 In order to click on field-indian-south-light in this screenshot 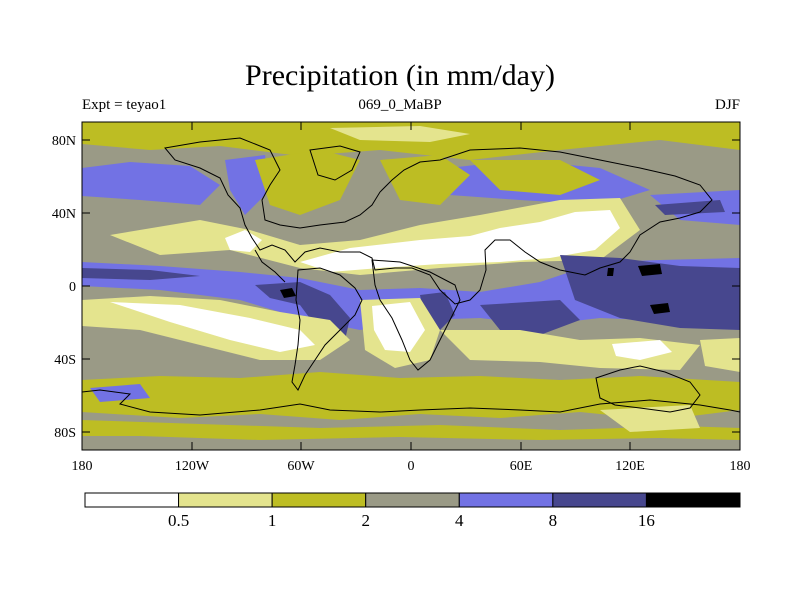, I will do `click(570, 350)`.